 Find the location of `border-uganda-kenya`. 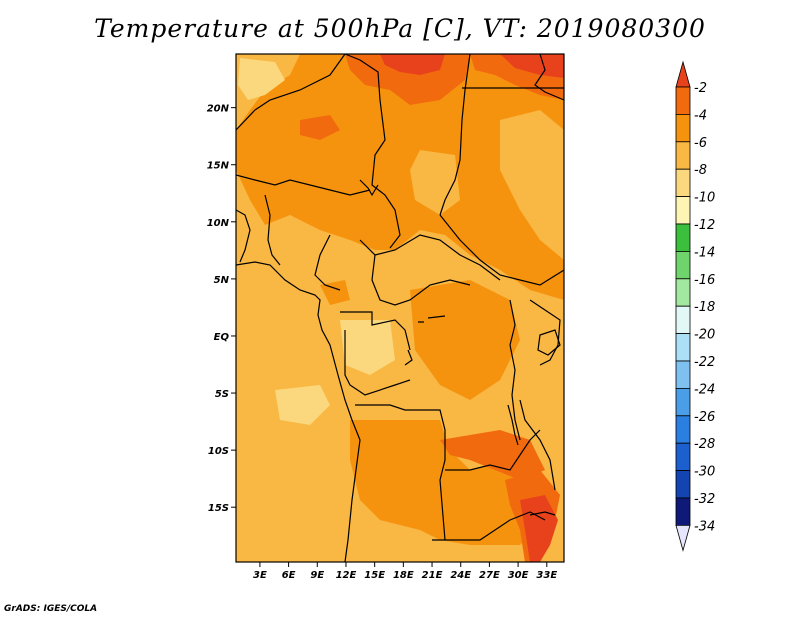

border-uganda-kenya is located at coordinates (545, 332).